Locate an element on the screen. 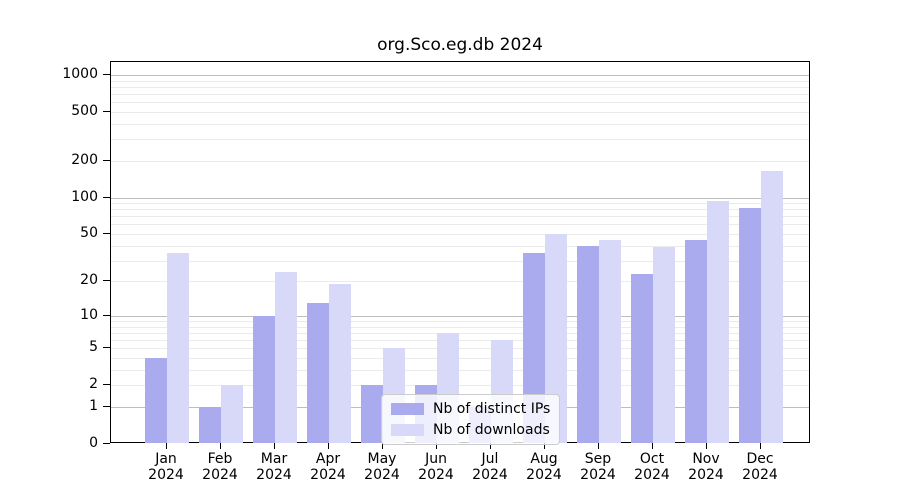 The image size is (900, 500). x-tick-month: Sep is located at coordinates (598, 459).